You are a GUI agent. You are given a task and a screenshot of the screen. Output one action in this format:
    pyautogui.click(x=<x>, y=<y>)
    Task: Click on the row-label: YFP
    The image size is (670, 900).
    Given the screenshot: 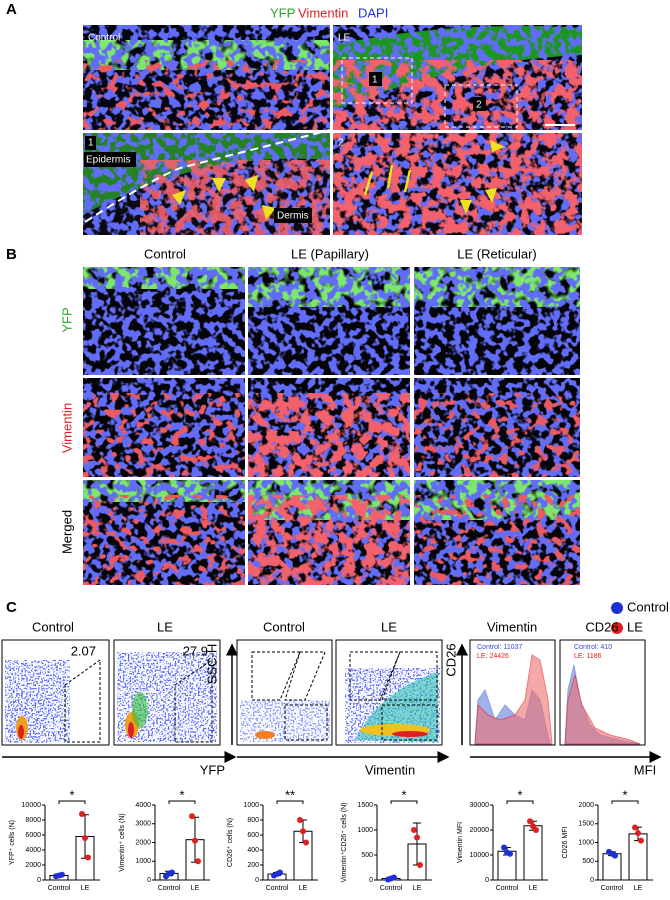 What is the action you would take?
    pyautogui.click(x=66, y=319)
    